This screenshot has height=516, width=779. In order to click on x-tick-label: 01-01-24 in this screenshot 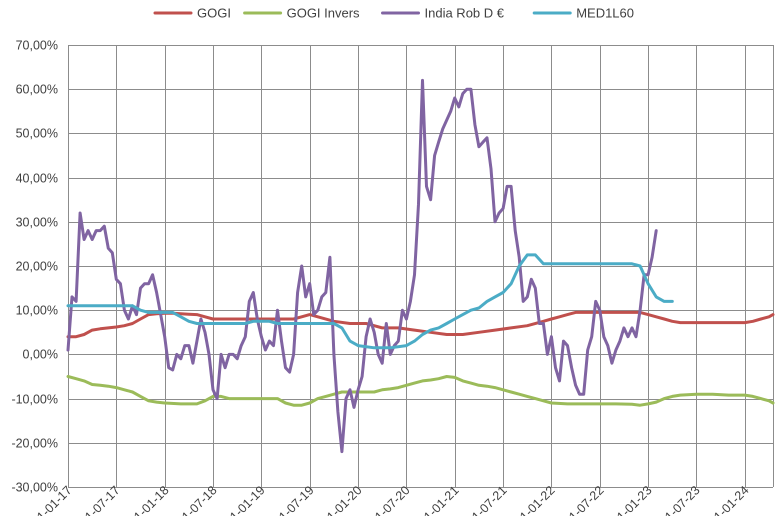, I will do `click(728, 499)`.